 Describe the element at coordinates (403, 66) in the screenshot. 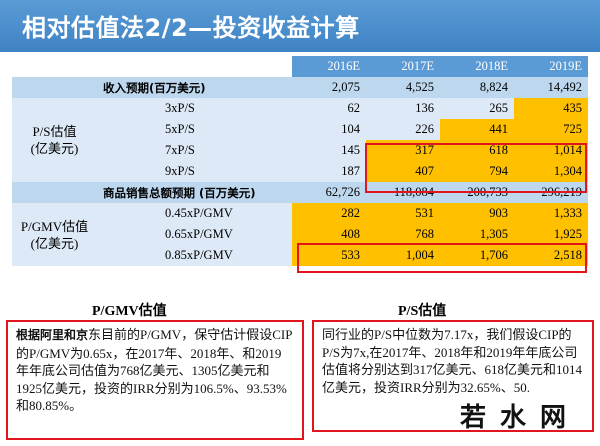

I see `year-header: 2017E` at that location.